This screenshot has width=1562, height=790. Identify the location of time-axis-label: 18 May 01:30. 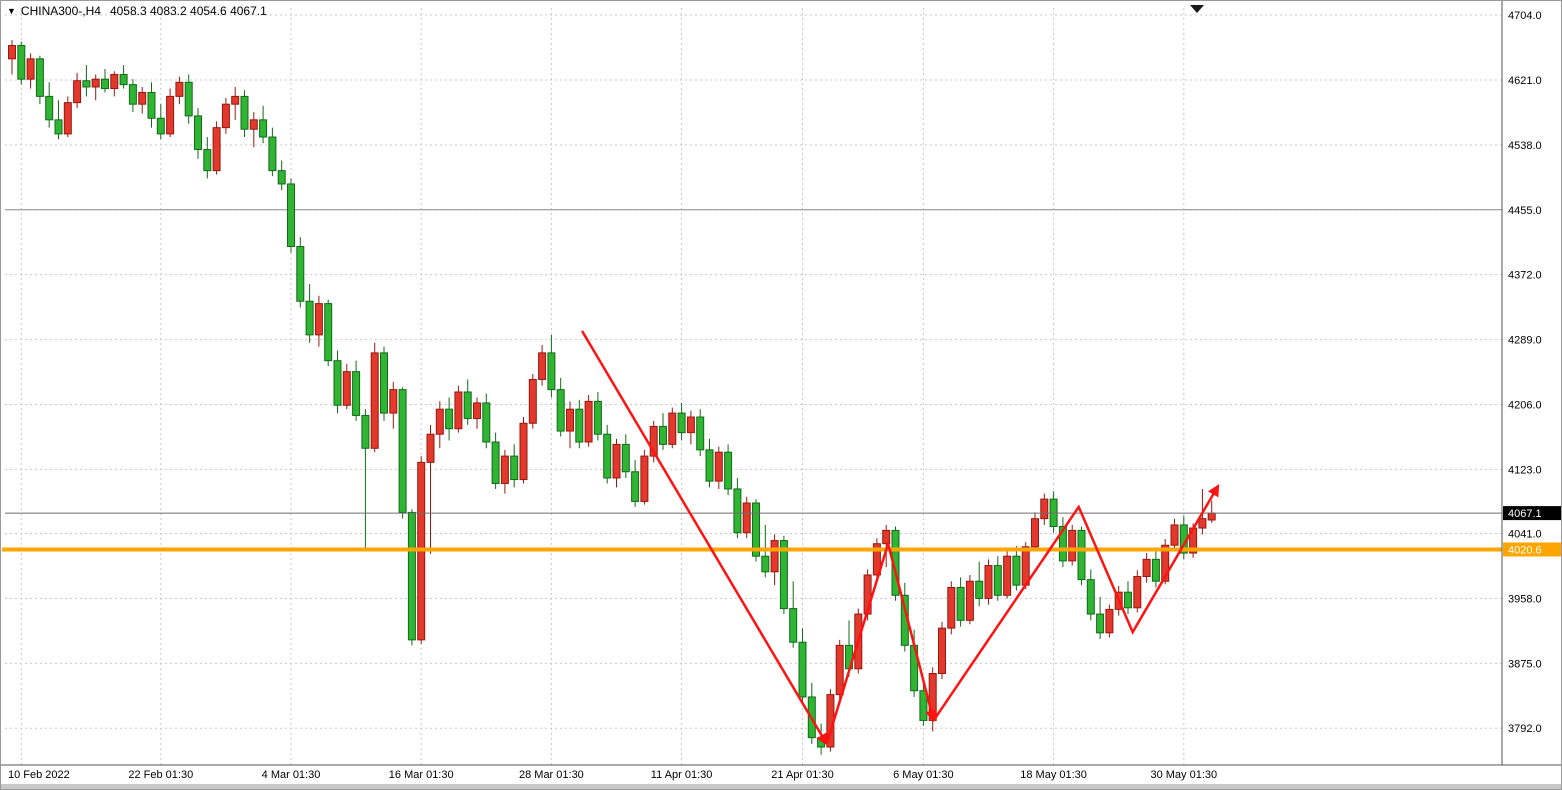
(1053, 775).